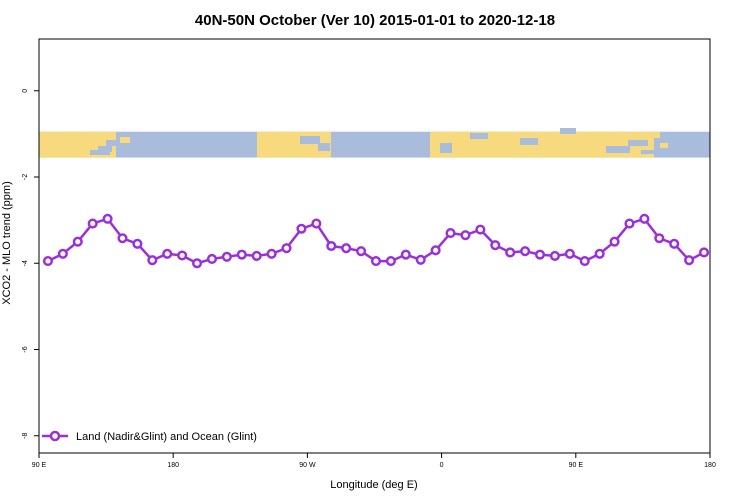 This screenshot has height=500, width=750. I want to click on world-map-strip, so click(374, 143).